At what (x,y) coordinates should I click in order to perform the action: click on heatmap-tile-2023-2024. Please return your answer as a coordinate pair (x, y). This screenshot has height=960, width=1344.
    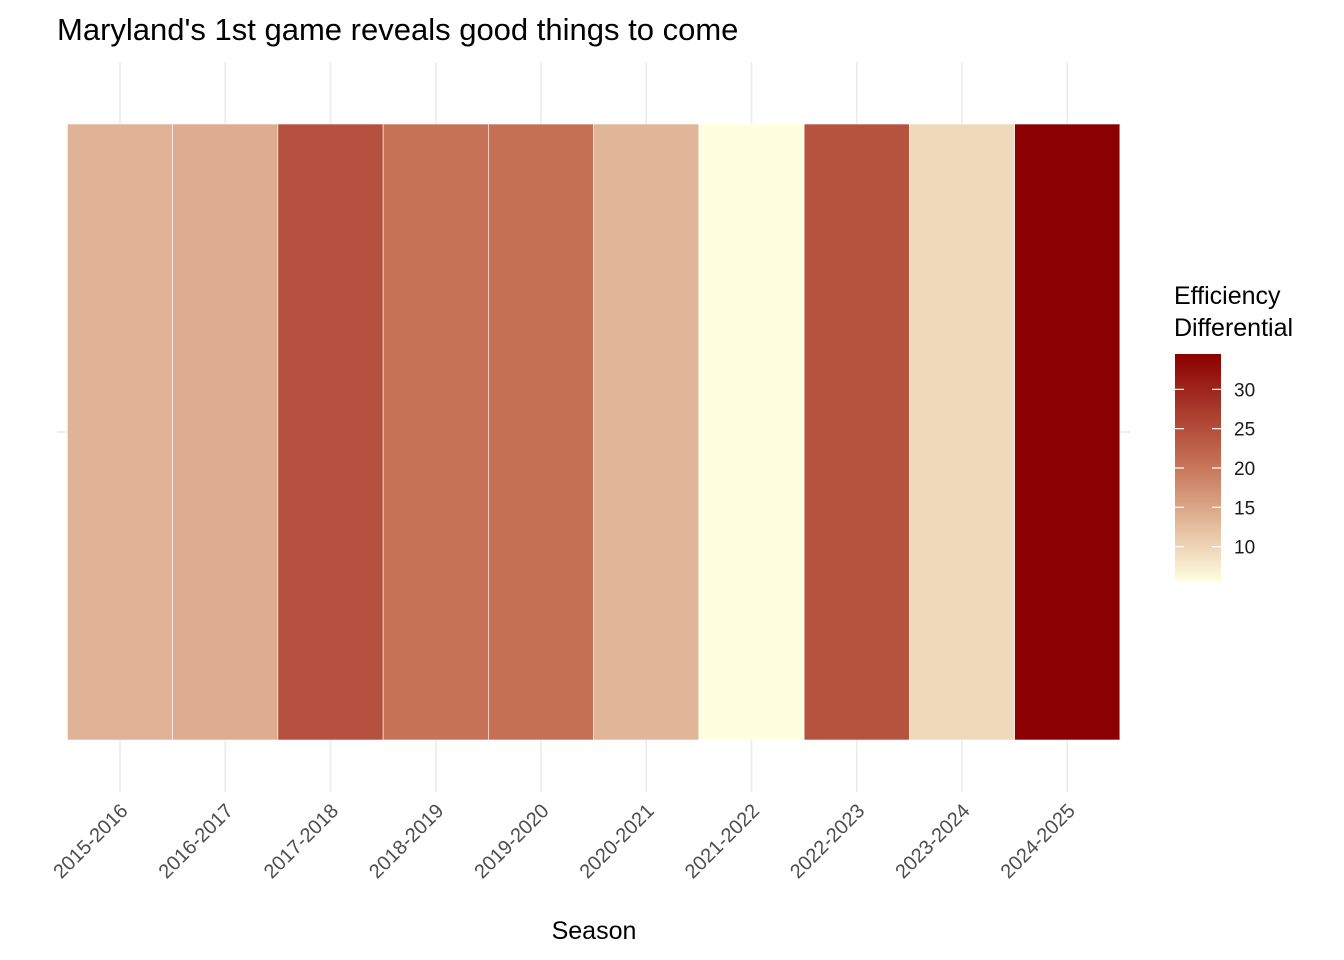
    Looking at the image, I should click on (962, 432).